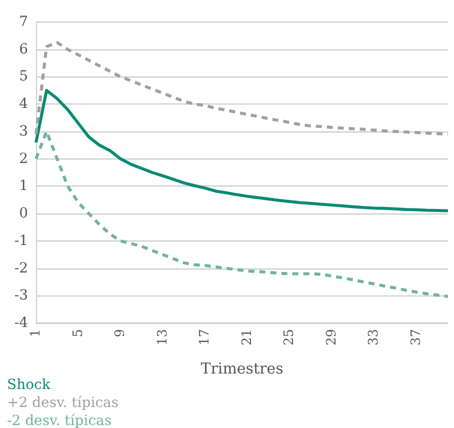 This screenshot has width=454, height=428. Describe the element at coordinates (23, 131) in the screenshot. I see `y-tick-label: 3` at that location.